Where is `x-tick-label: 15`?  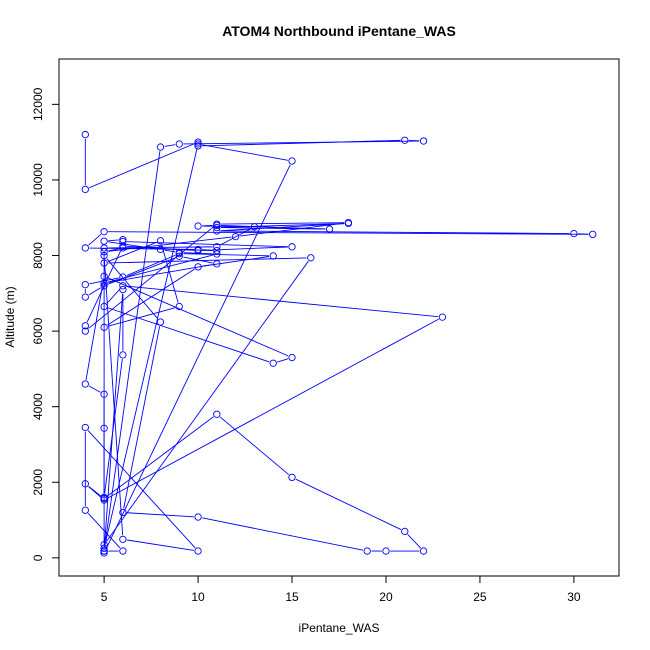
x-tick-label: 15 is located at coordinates (292, 597).